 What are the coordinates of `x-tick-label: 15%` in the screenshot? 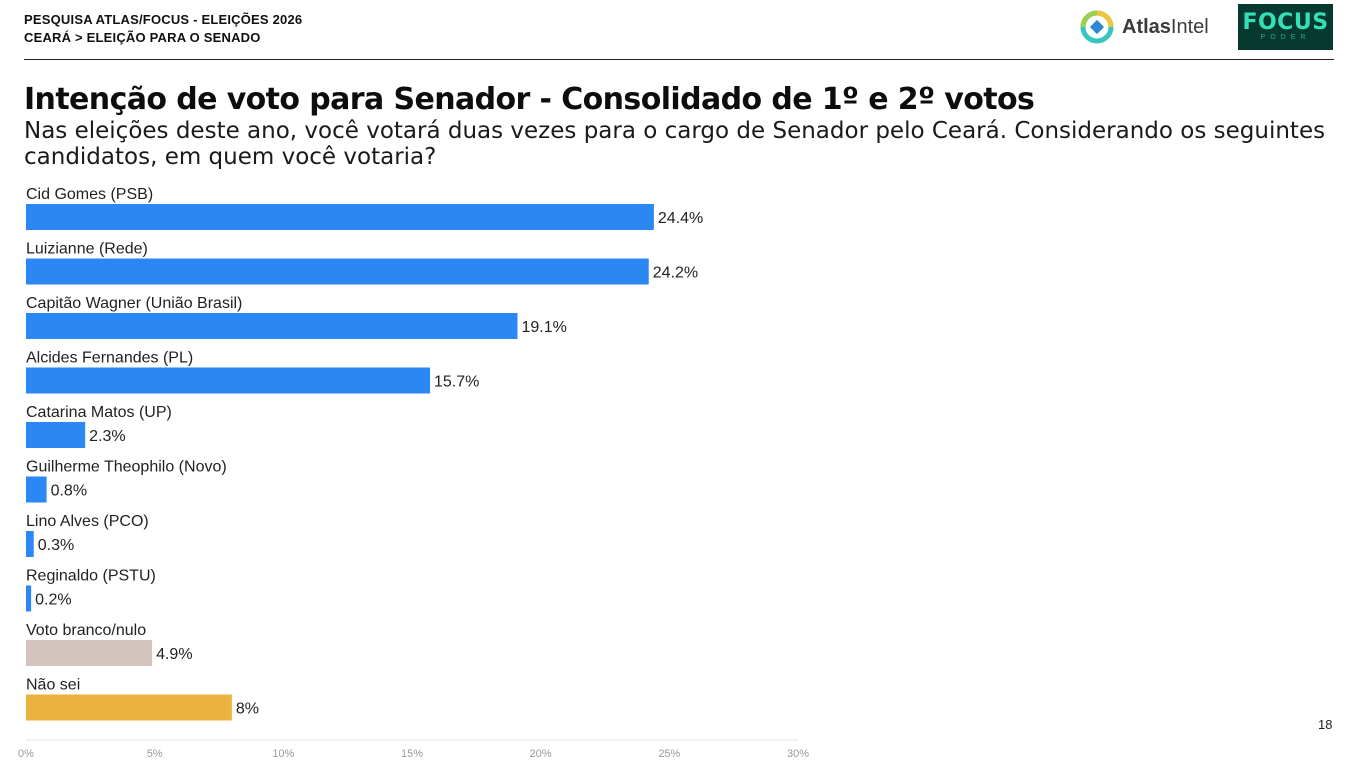 It's located at (412, 754).